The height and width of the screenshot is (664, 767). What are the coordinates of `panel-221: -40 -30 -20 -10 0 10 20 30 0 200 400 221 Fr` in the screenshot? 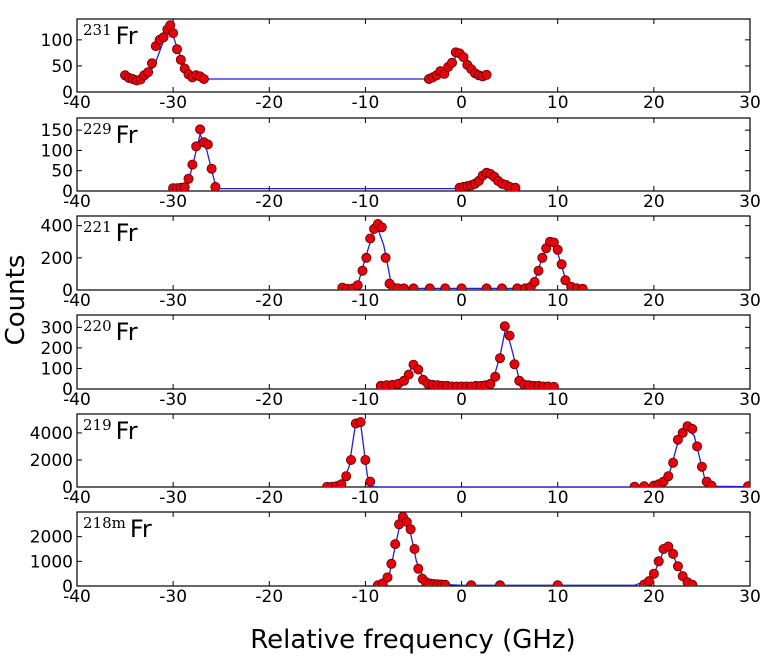 It's located at (401, 263).